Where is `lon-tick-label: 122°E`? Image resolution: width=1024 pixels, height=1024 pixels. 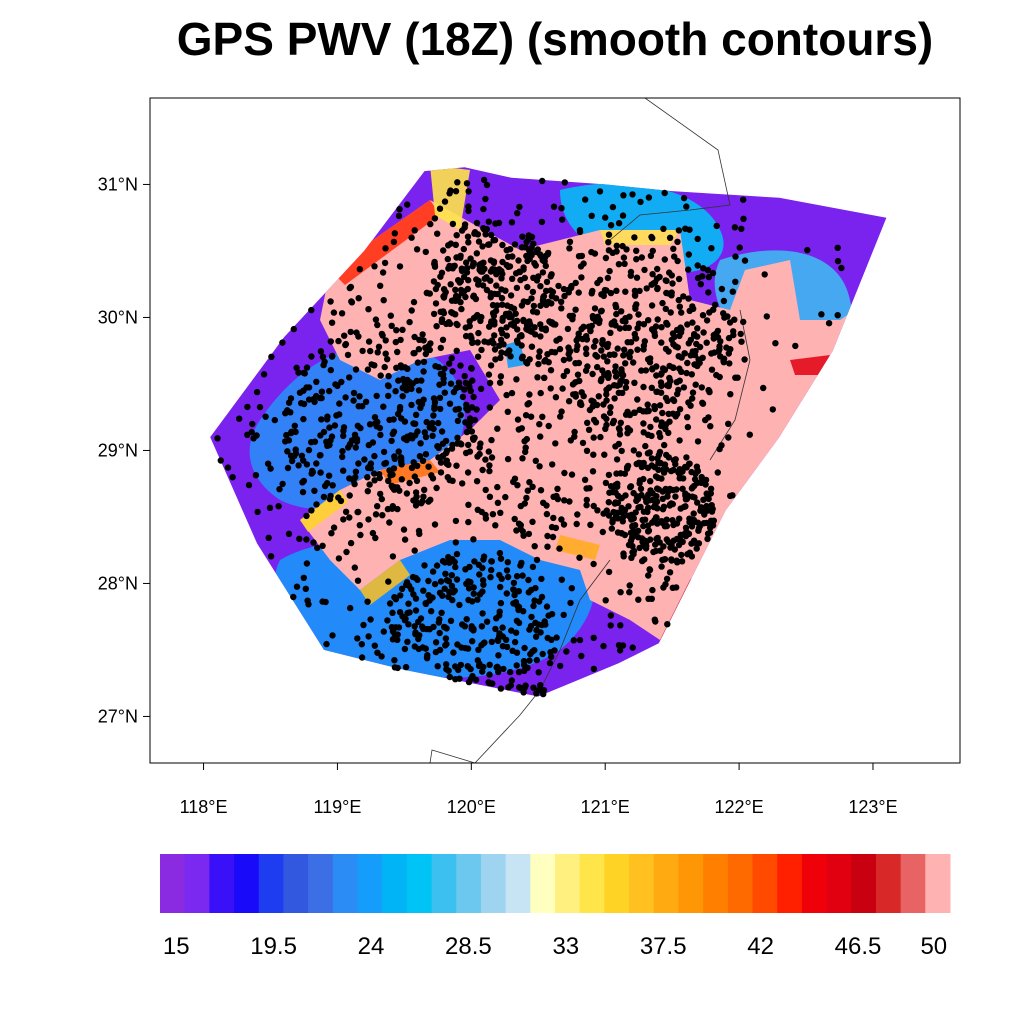
lon-tick-label: 122°E is located at coordinates (738, 807).